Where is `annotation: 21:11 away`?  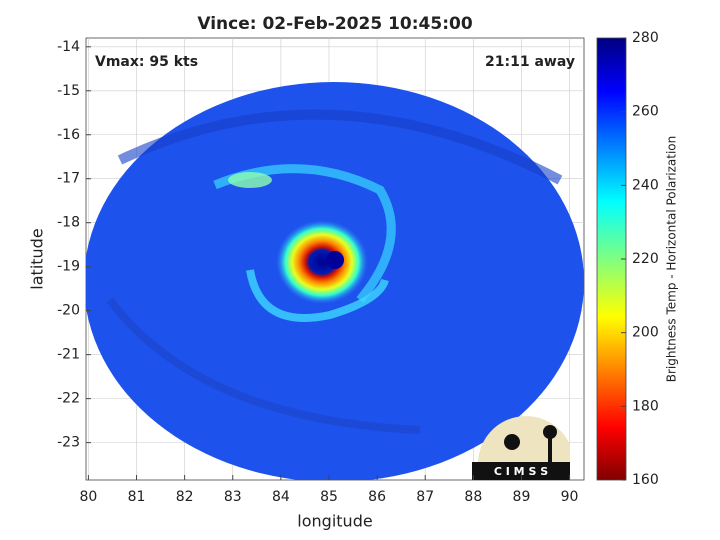
annotation: 21:11 away is located at coordinates (530, 62).